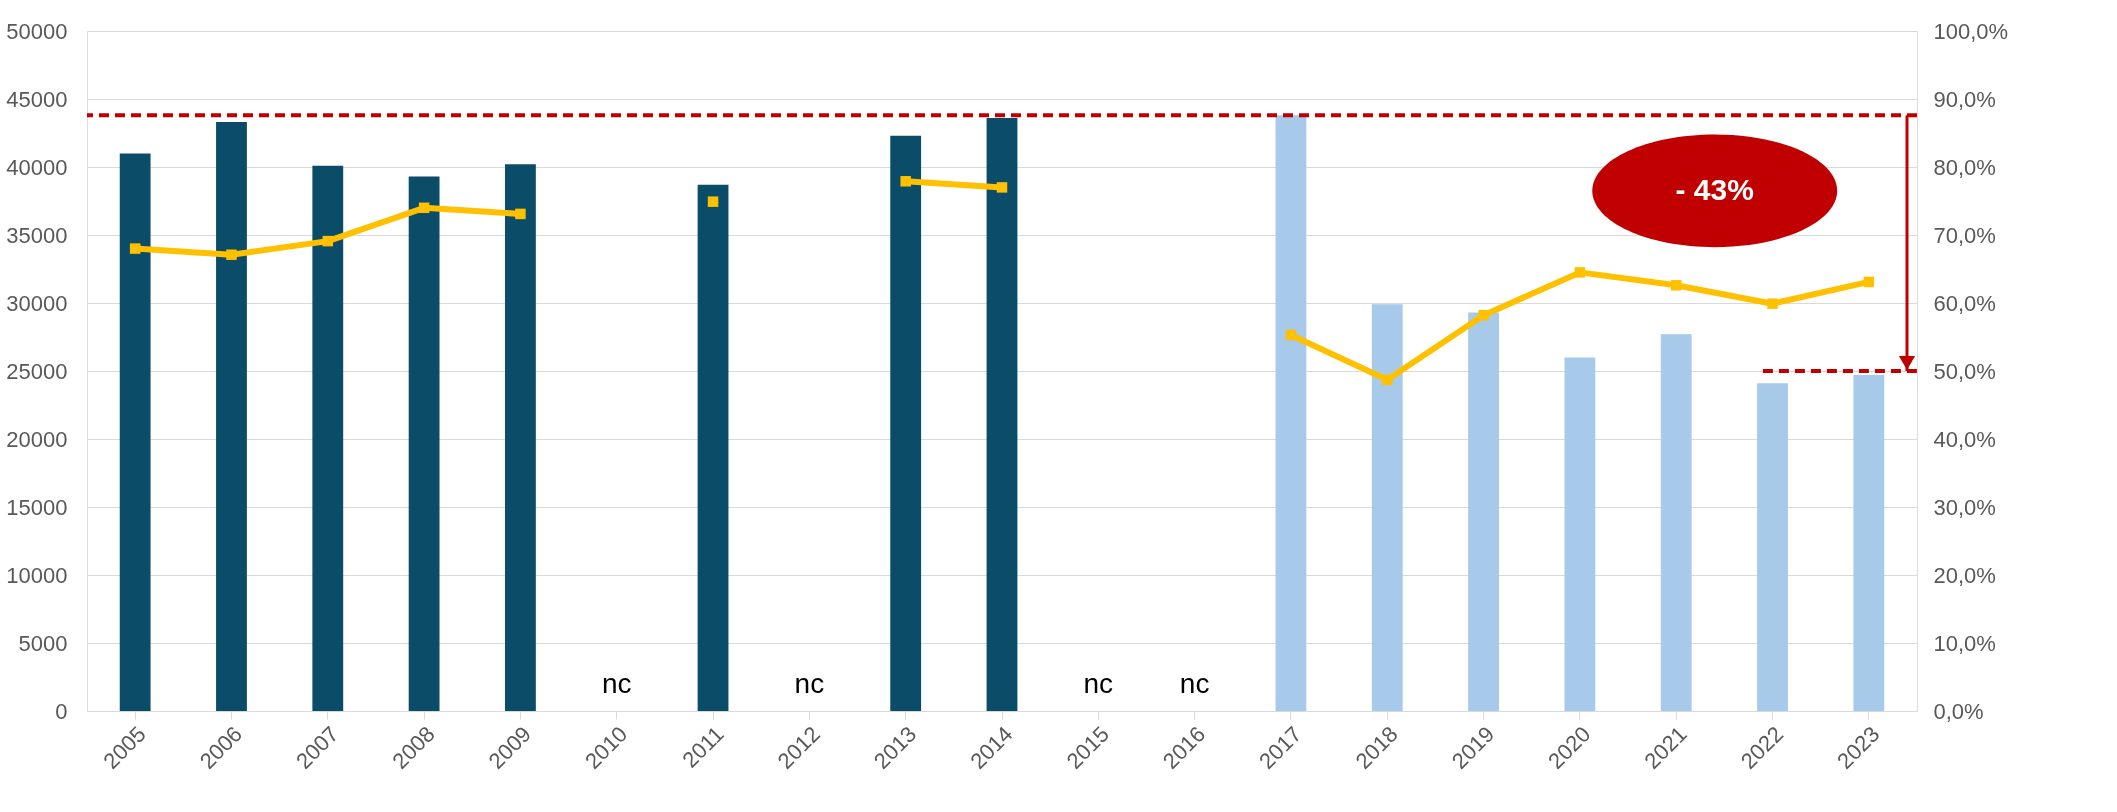 This screenshot has height=812, width=2117. I want to click on y-tick-label: 50000, so click(37, 31).